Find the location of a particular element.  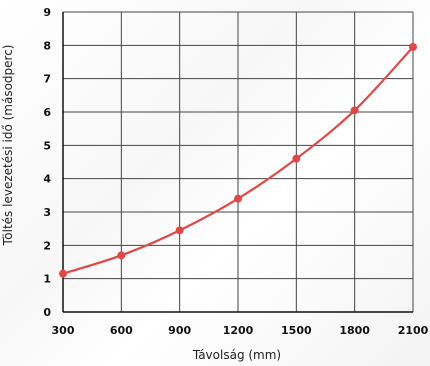

x-tick-label: 600 is located at coordinates (121, 330).